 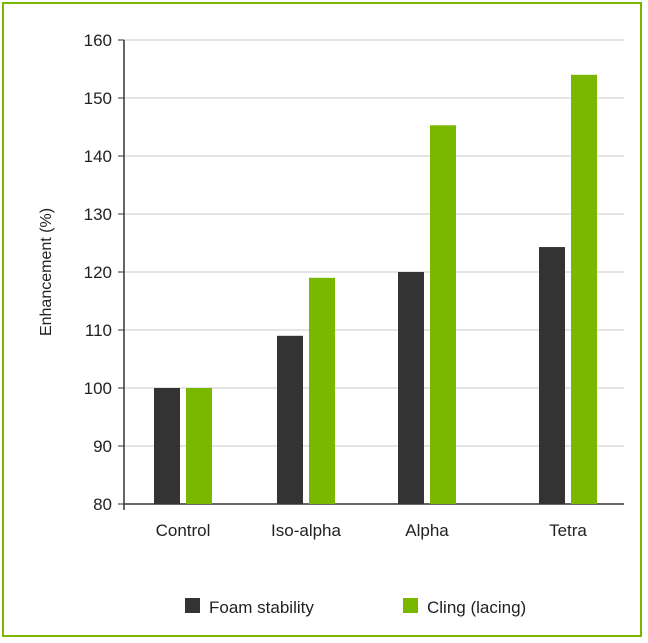 What do you see at coordinates (98, 214) in the screenshot?
I see `y-tick-label: 130` at bounding box center [98, 214].